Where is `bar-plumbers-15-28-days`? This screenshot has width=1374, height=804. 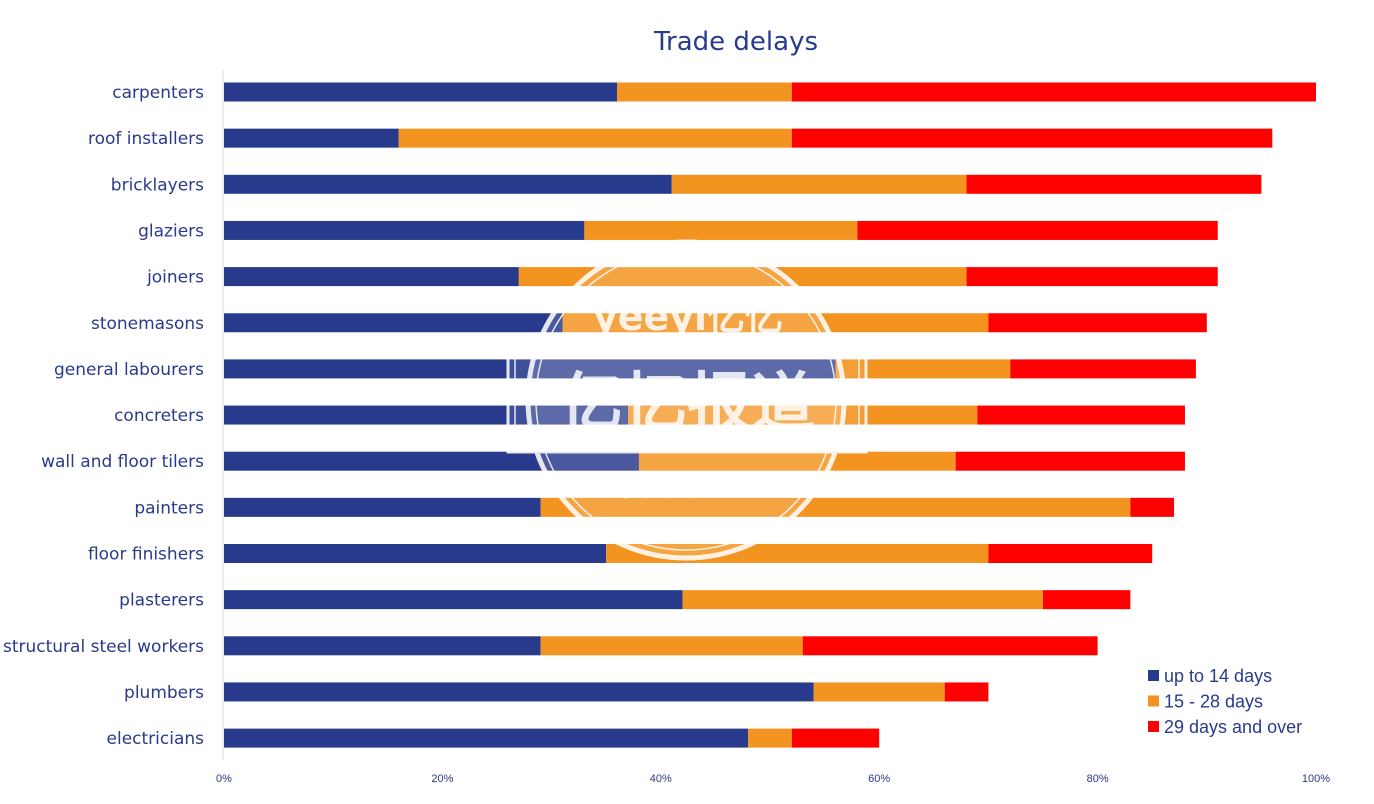 bar-plumbers-15-28-days is located at coordinates (879, 692).